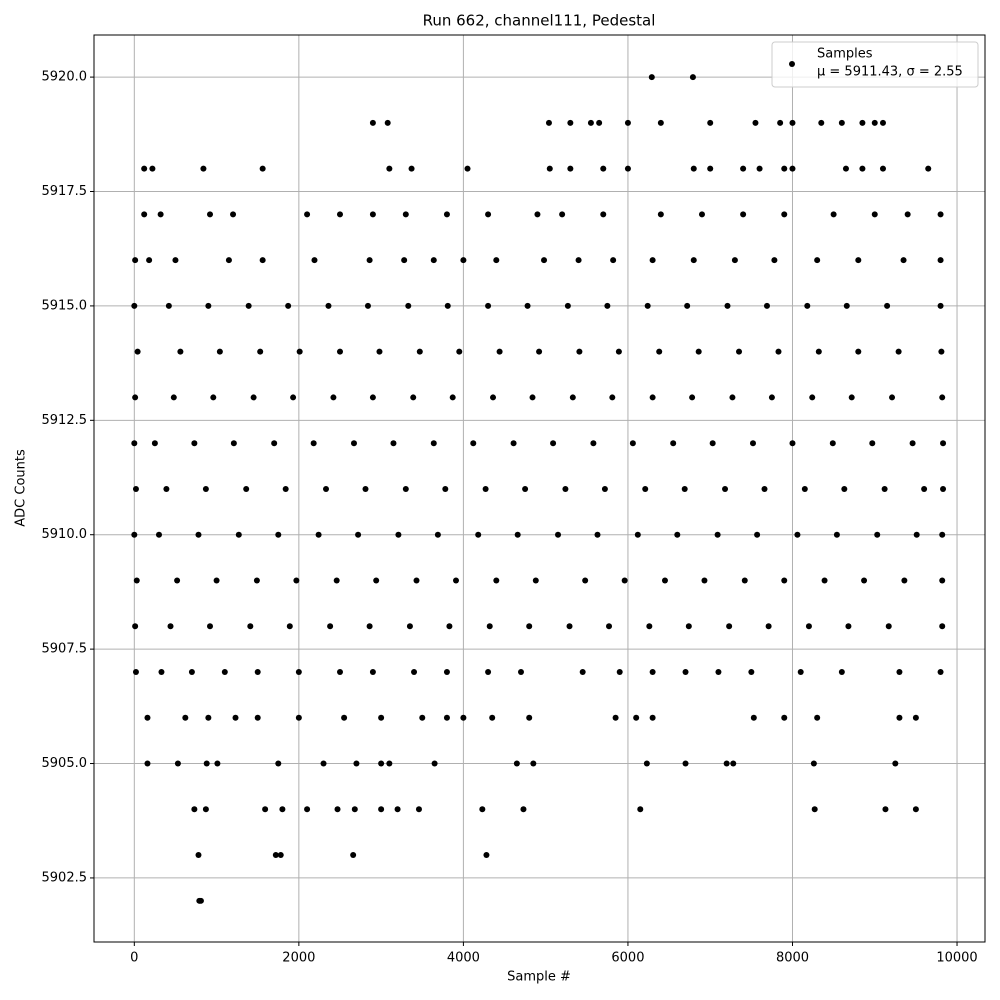 Image resolution: width=1000 pixels, height=1000 pixels. I want to click on y-tick-label: 5910.0, so click(65, 534).